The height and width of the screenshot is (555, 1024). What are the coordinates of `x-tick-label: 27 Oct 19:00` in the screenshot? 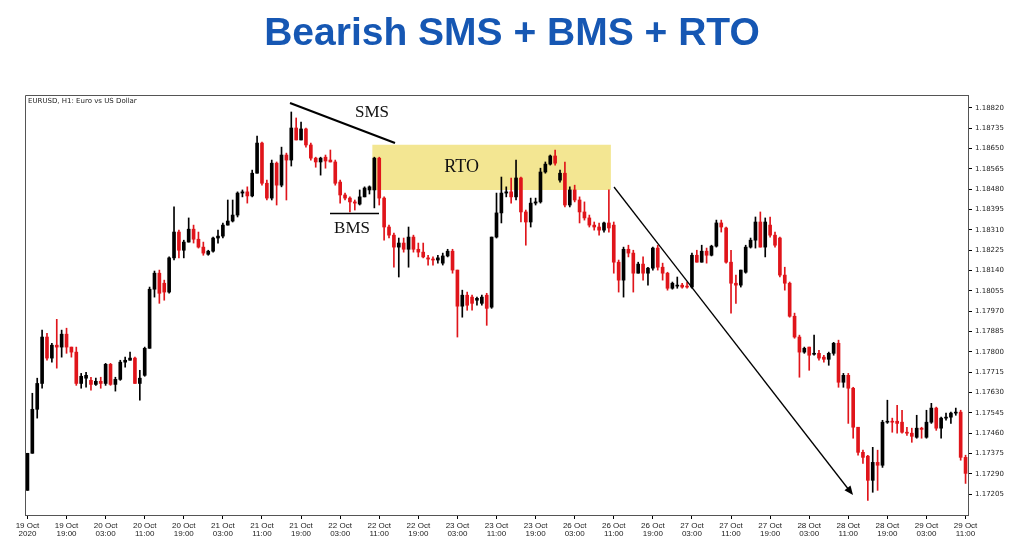 It's located at (770, 529).